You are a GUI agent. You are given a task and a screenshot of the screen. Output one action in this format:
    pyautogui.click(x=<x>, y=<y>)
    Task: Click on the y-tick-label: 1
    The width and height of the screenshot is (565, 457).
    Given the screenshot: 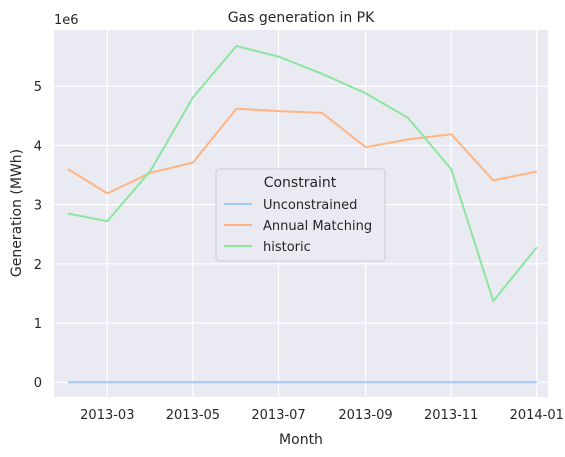 What is the action you would take?
    pyautogui.click(x=38, y=324)
    